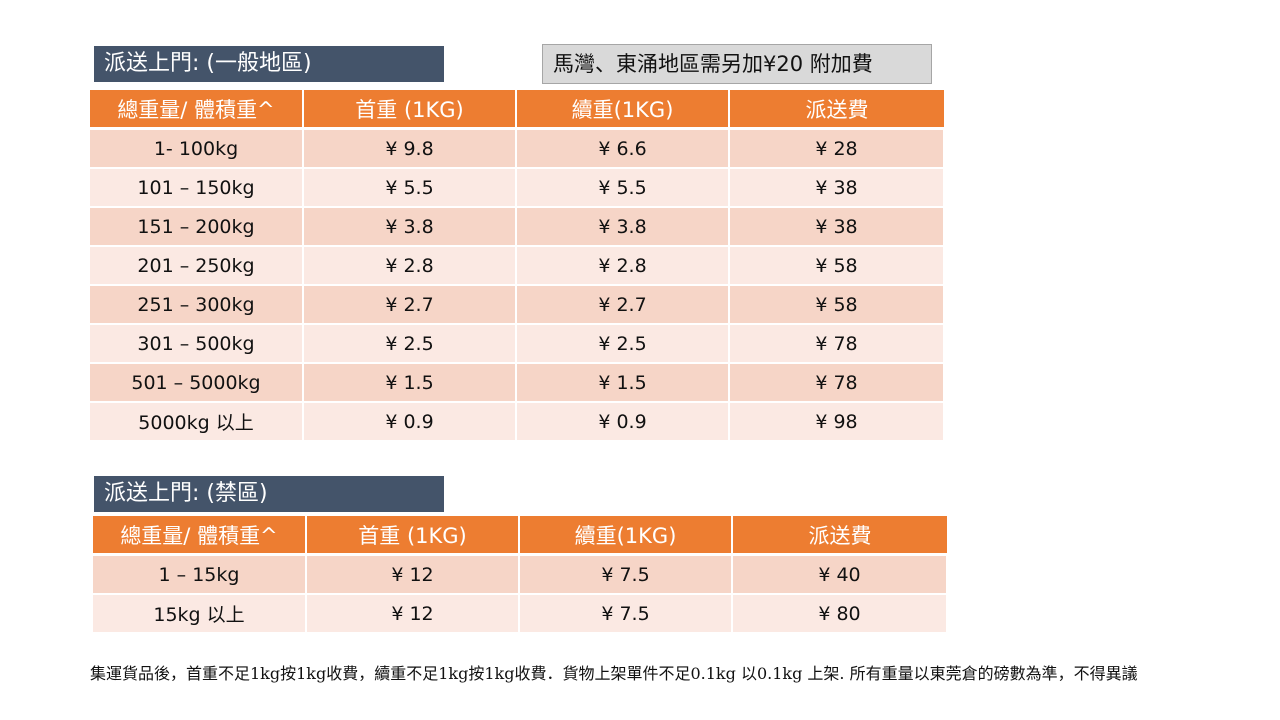 The width and height of the screenshot is (1280, 720). I want to click on table-row: 151 – 200kg ¥ 3.8 ¥ 3.8 ¥ 38, so click(517, 227).